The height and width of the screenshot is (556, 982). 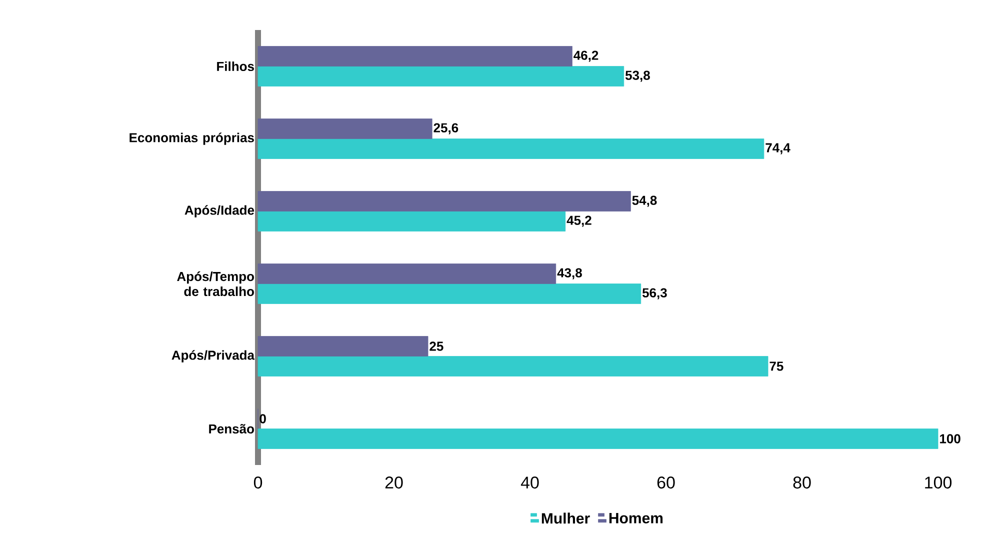 I want to click on data-label: 25, so click(x=437, y=346).